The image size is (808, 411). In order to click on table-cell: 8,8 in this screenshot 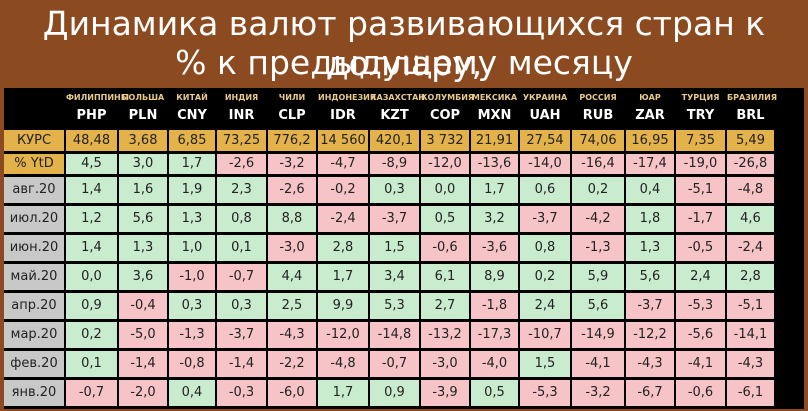, I will do `click(292, 219)`.